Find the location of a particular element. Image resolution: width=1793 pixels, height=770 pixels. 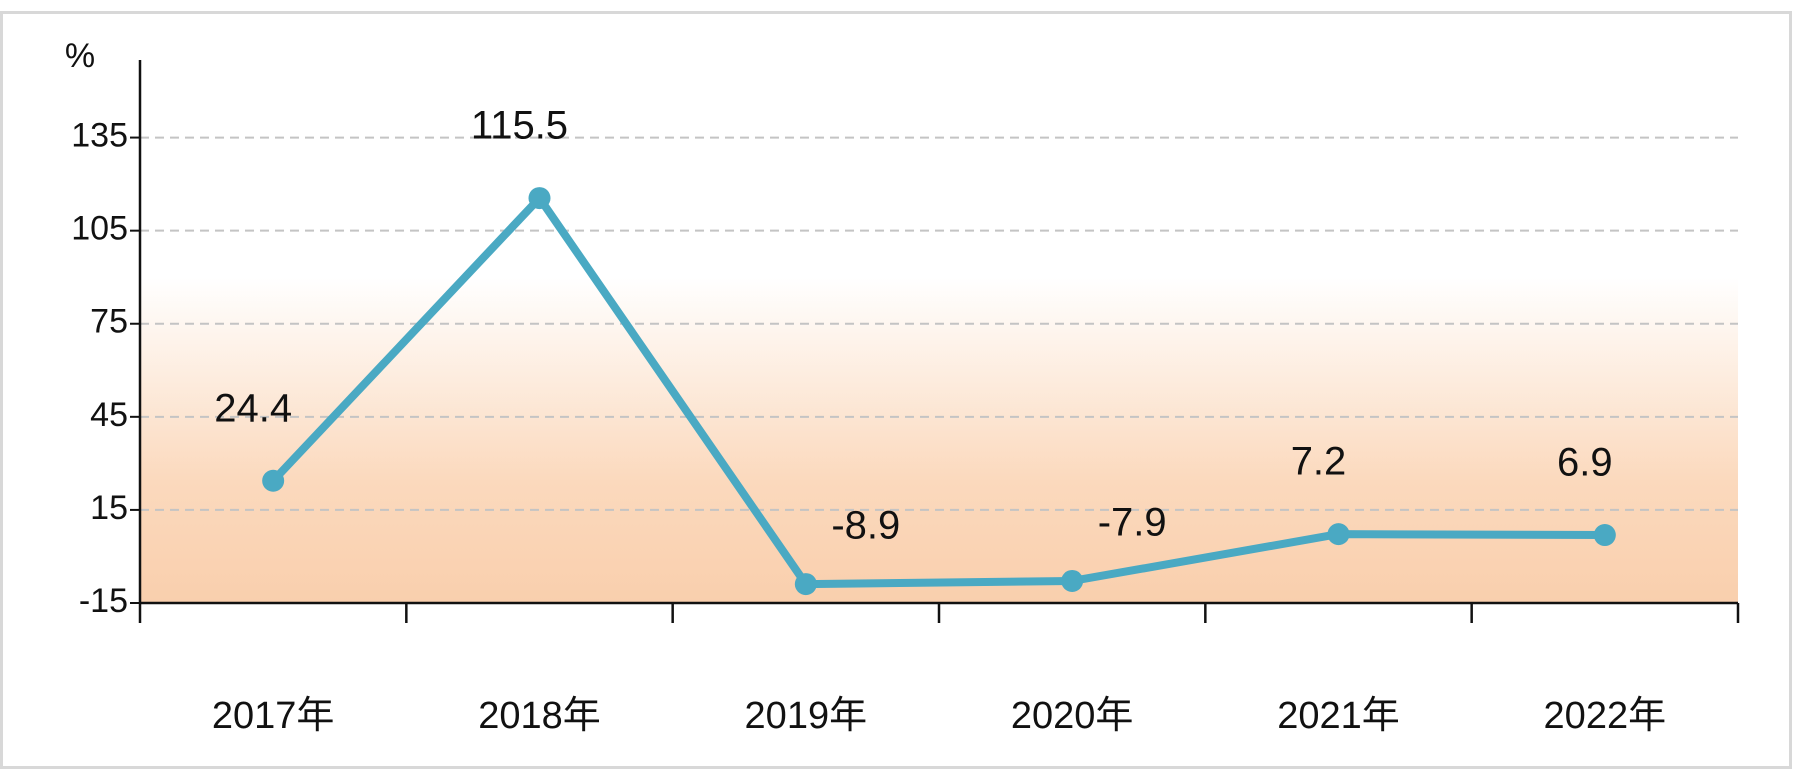

x-tick-label: 2019年 is located at coordinates (806, 716).